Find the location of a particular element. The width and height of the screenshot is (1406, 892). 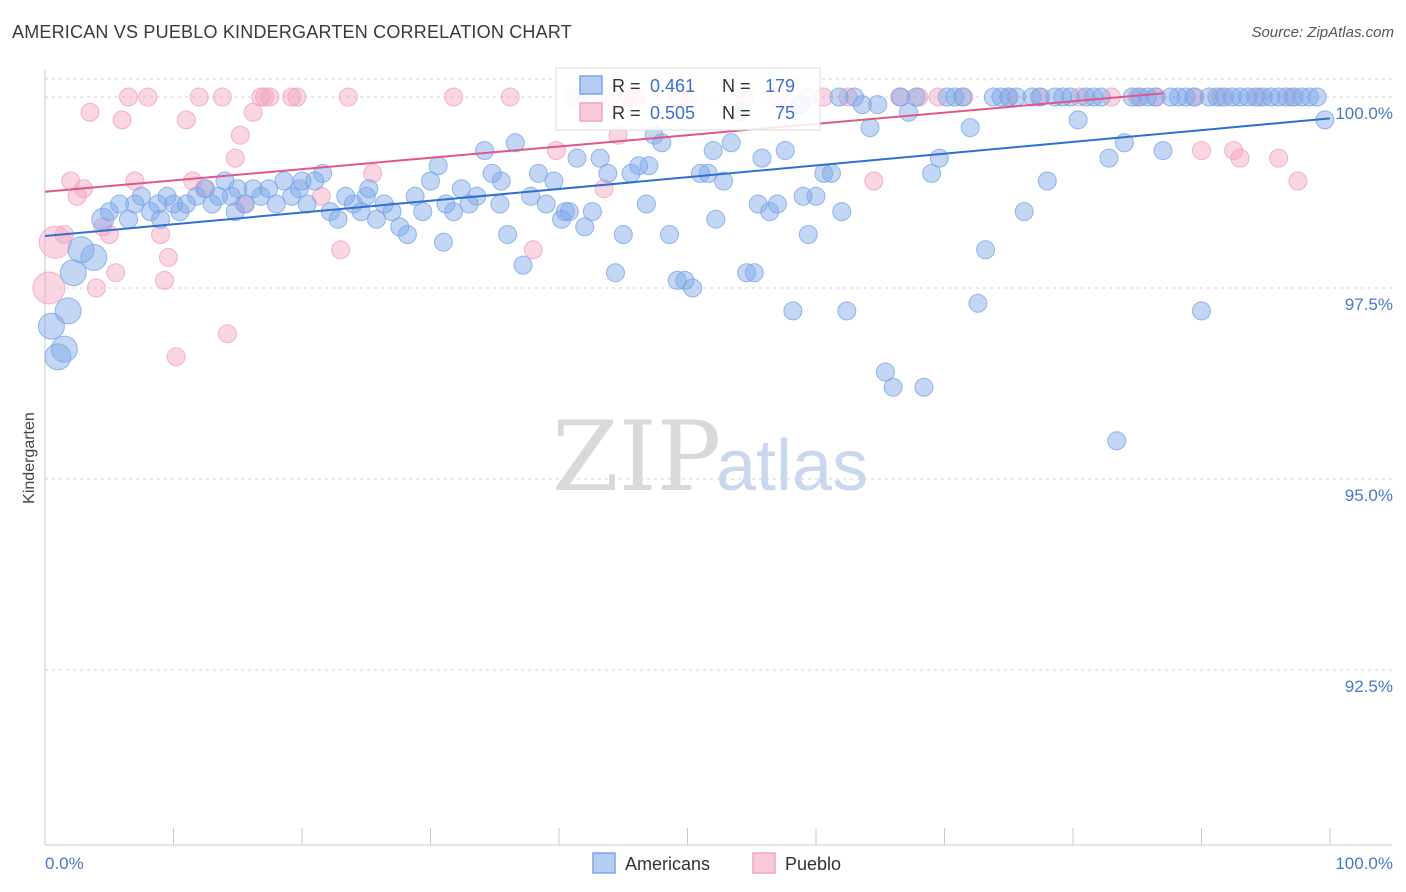

pueblo-n-label: N = is located at coordinates (736, 113).